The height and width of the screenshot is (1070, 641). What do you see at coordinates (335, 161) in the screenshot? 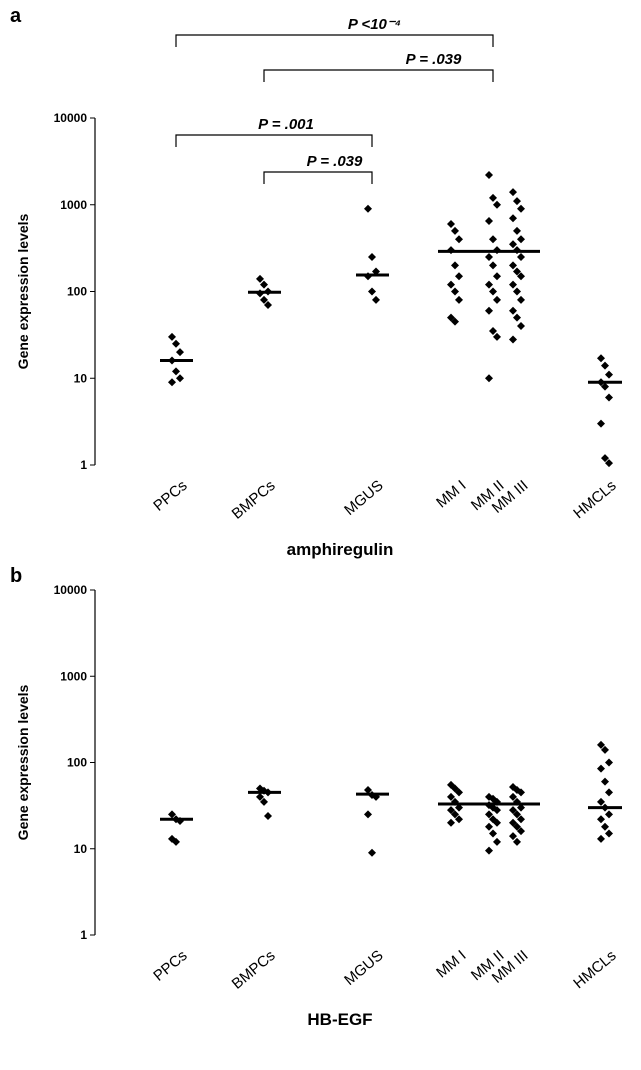
I see `p-value: P = .039` at bounding box center [335, 161].